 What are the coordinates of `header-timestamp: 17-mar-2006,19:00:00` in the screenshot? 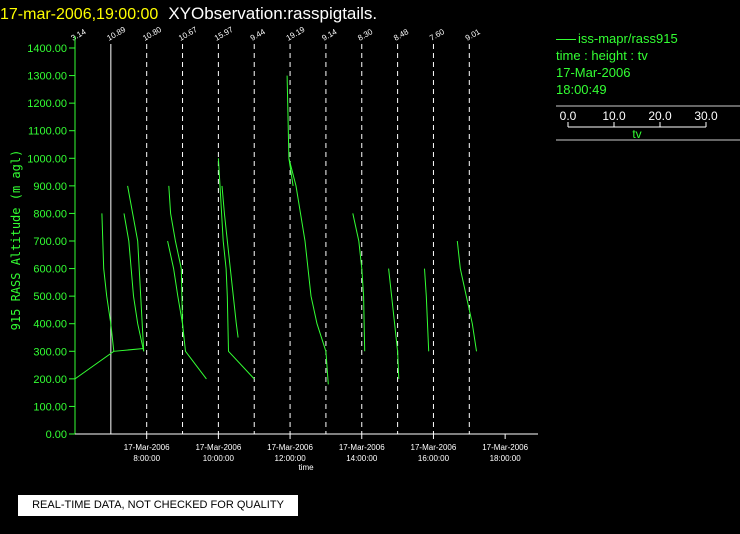 It's located at (79, 14).